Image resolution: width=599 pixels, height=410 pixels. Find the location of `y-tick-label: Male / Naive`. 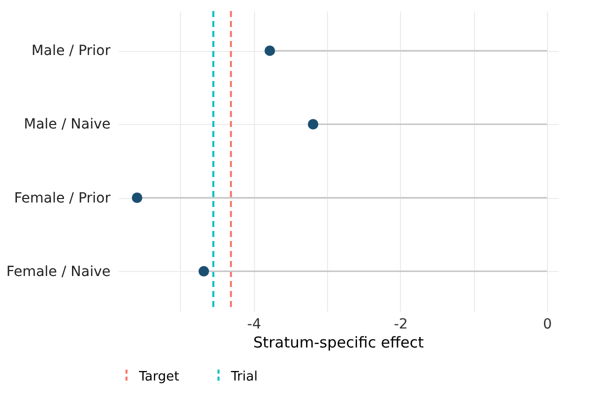

y-tick-label: Male / Naive is located at coordinates (67, 124).